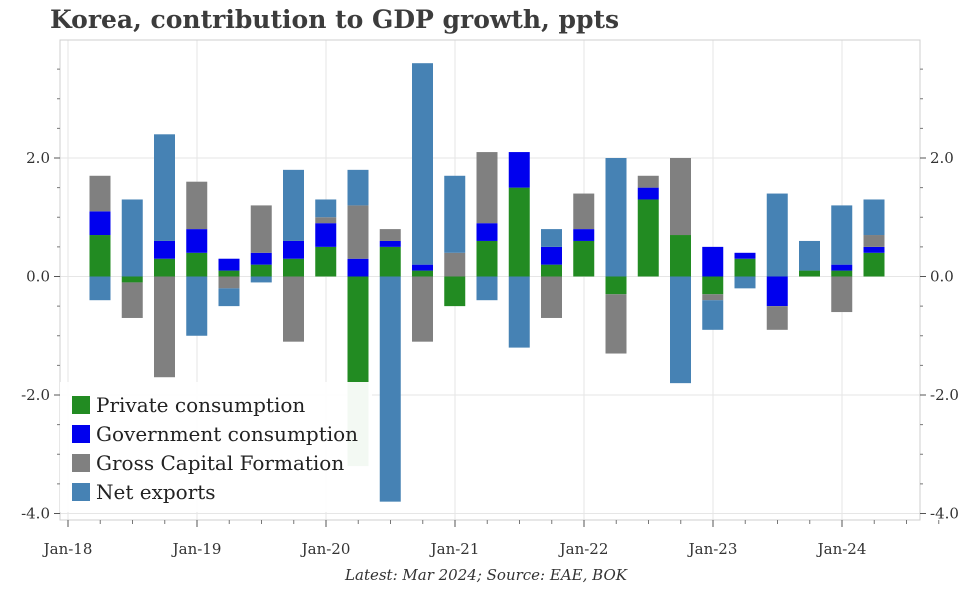 The height and width of the screenshot is (589, 972). I want to click on chart-footnote: Latest: Mar 2024; Source: EAE, BOK, so click(486, 575).